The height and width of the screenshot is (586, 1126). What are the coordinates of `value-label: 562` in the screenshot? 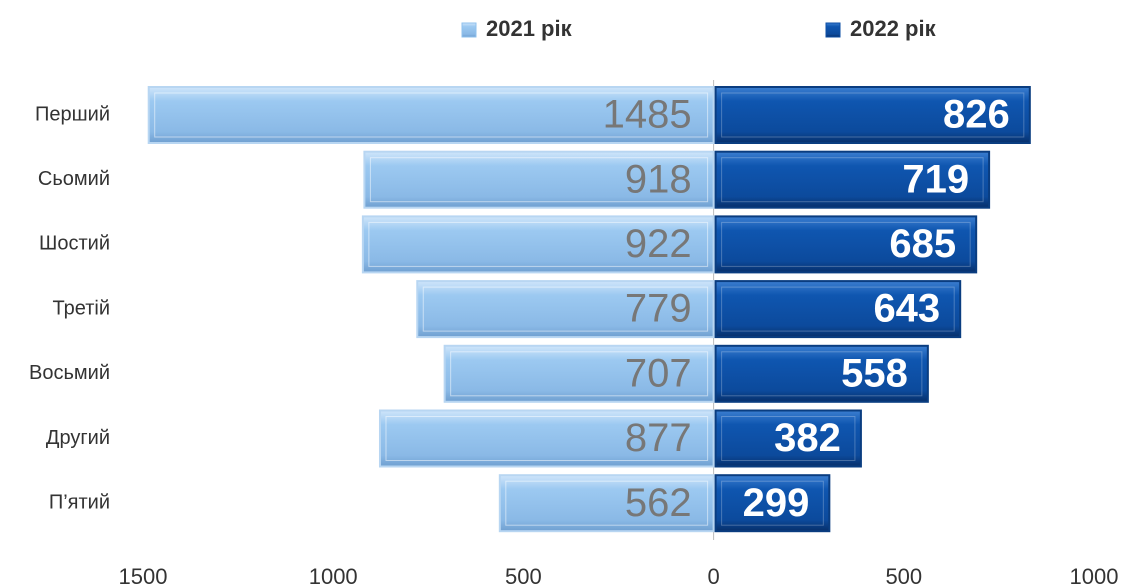 It's located at (658, 503).